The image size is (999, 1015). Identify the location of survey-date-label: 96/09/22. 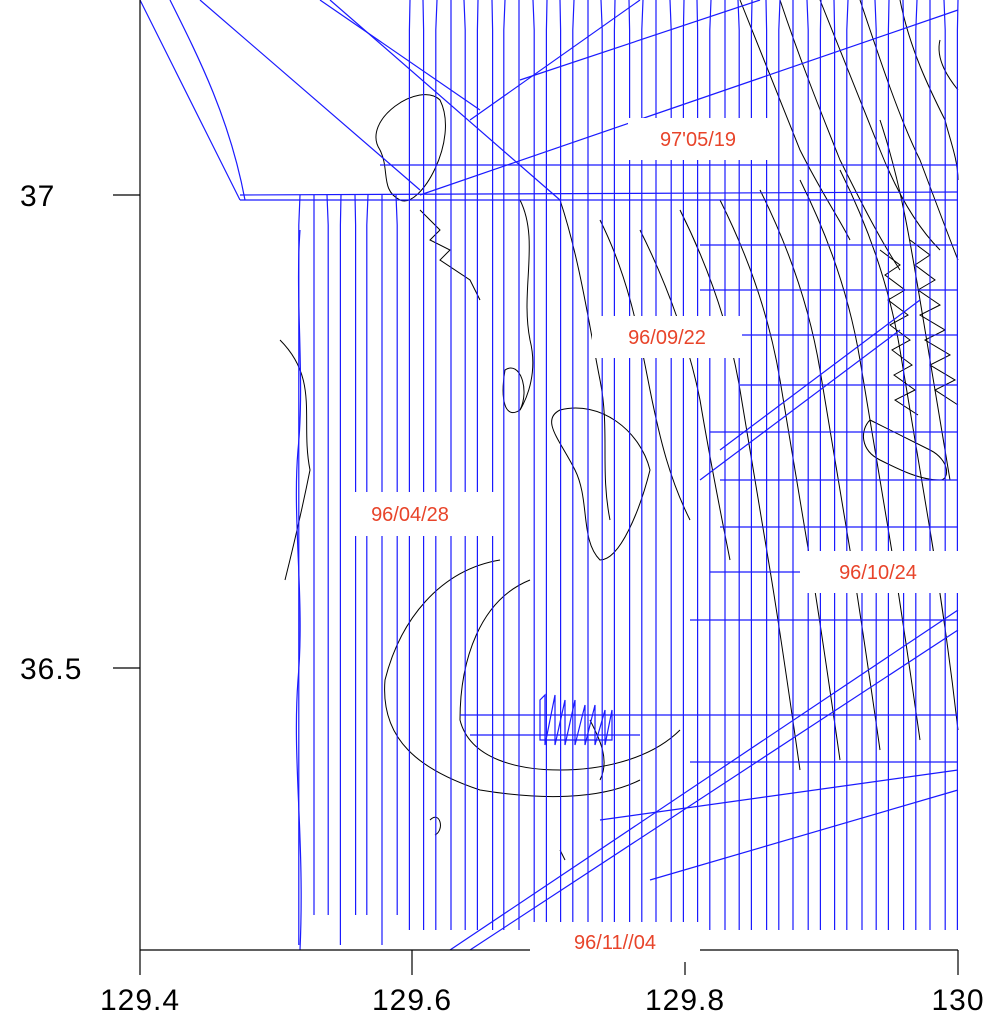
(667, 338).